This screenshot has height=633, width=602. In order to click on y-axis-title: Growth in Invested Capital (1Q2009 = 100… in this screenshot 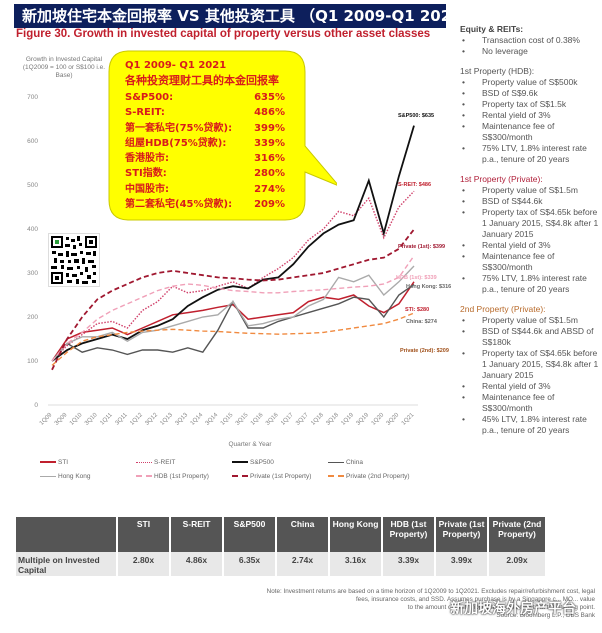, I will do `click(64, 67)`.